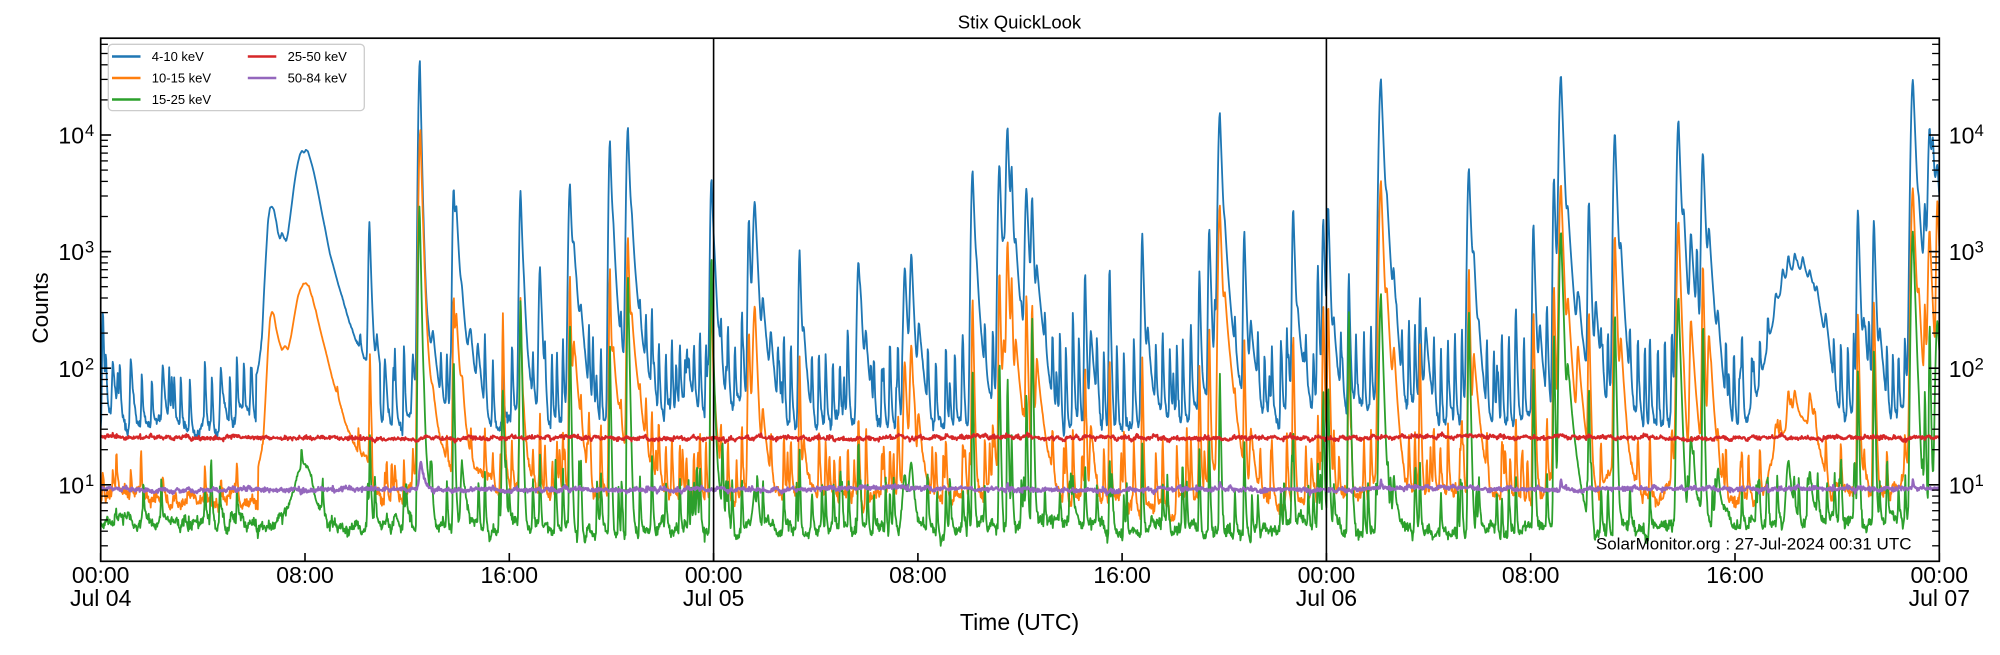  I want to click on svg-text: Counts, so click(40, 307).